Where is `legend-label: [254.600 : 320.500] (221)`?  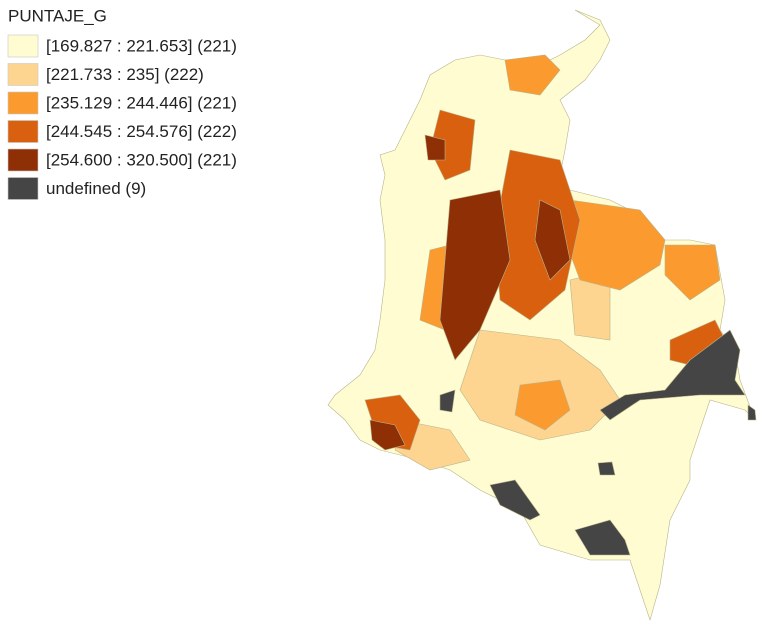 legend-label: [254.600 : 320.500] (221) is located at coordinates (141, 159).